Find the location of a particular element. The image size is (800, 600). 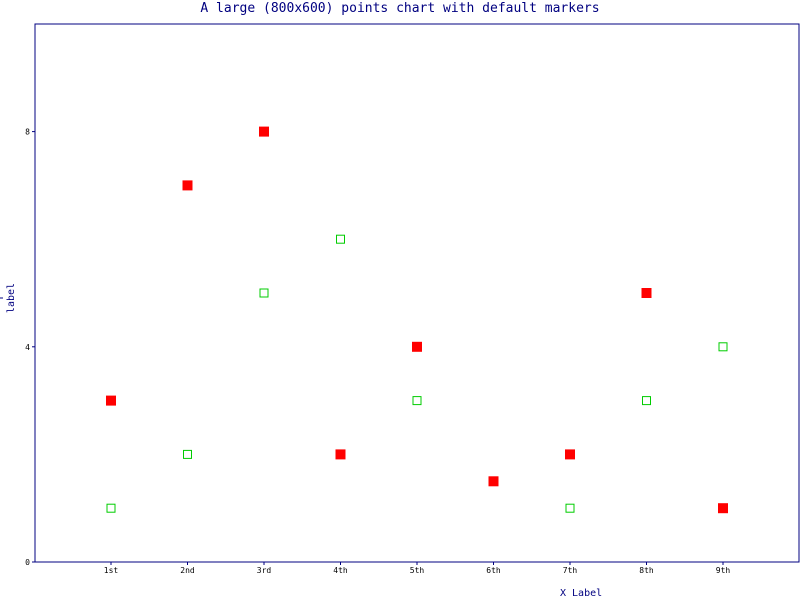

y-tick-label: 4 is located at coordinates (27, 347).